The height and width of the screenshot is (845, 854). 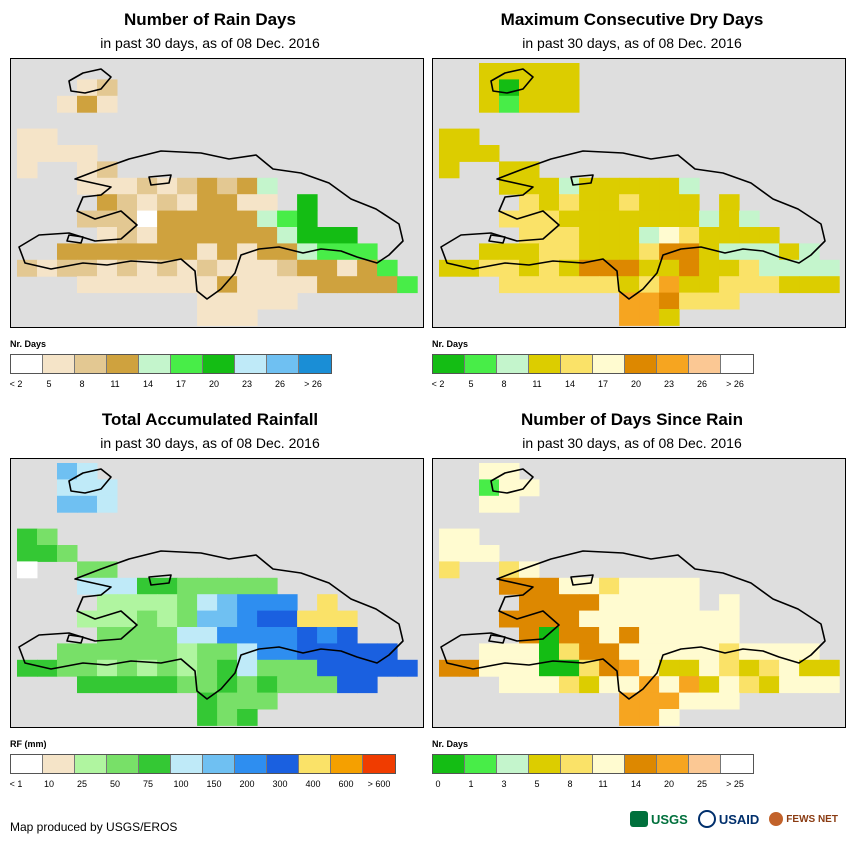 I want to click on legend-tick-label: 8, so click(x=570, y=784).